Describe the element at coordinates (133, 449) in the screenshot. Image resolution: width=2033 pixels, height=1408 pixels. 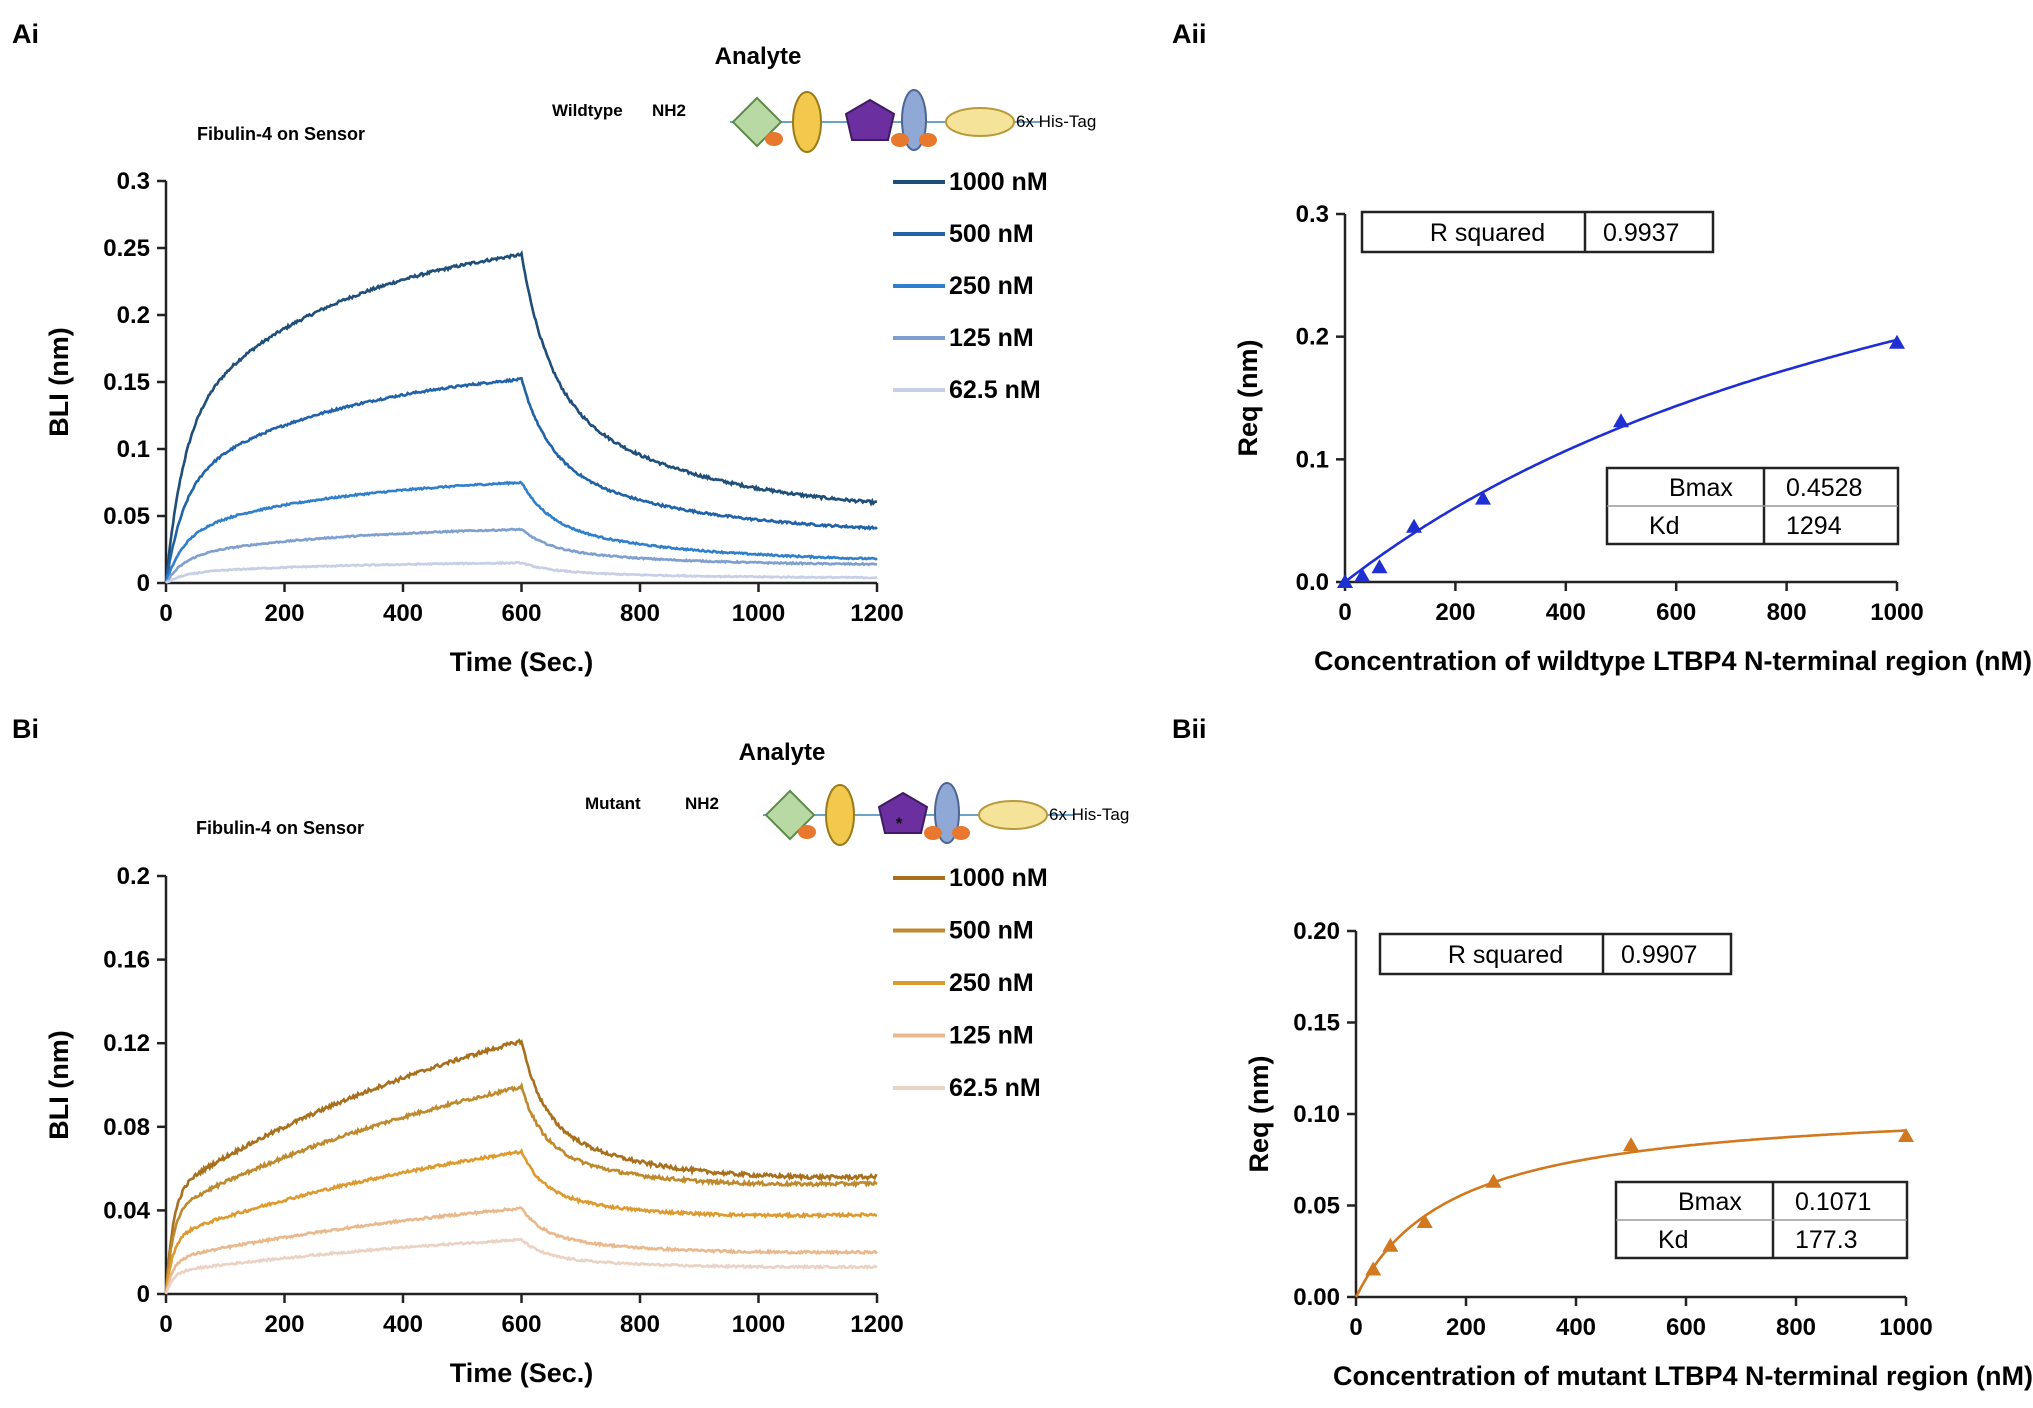
I see `y-tick-label: 0.1` at that location.